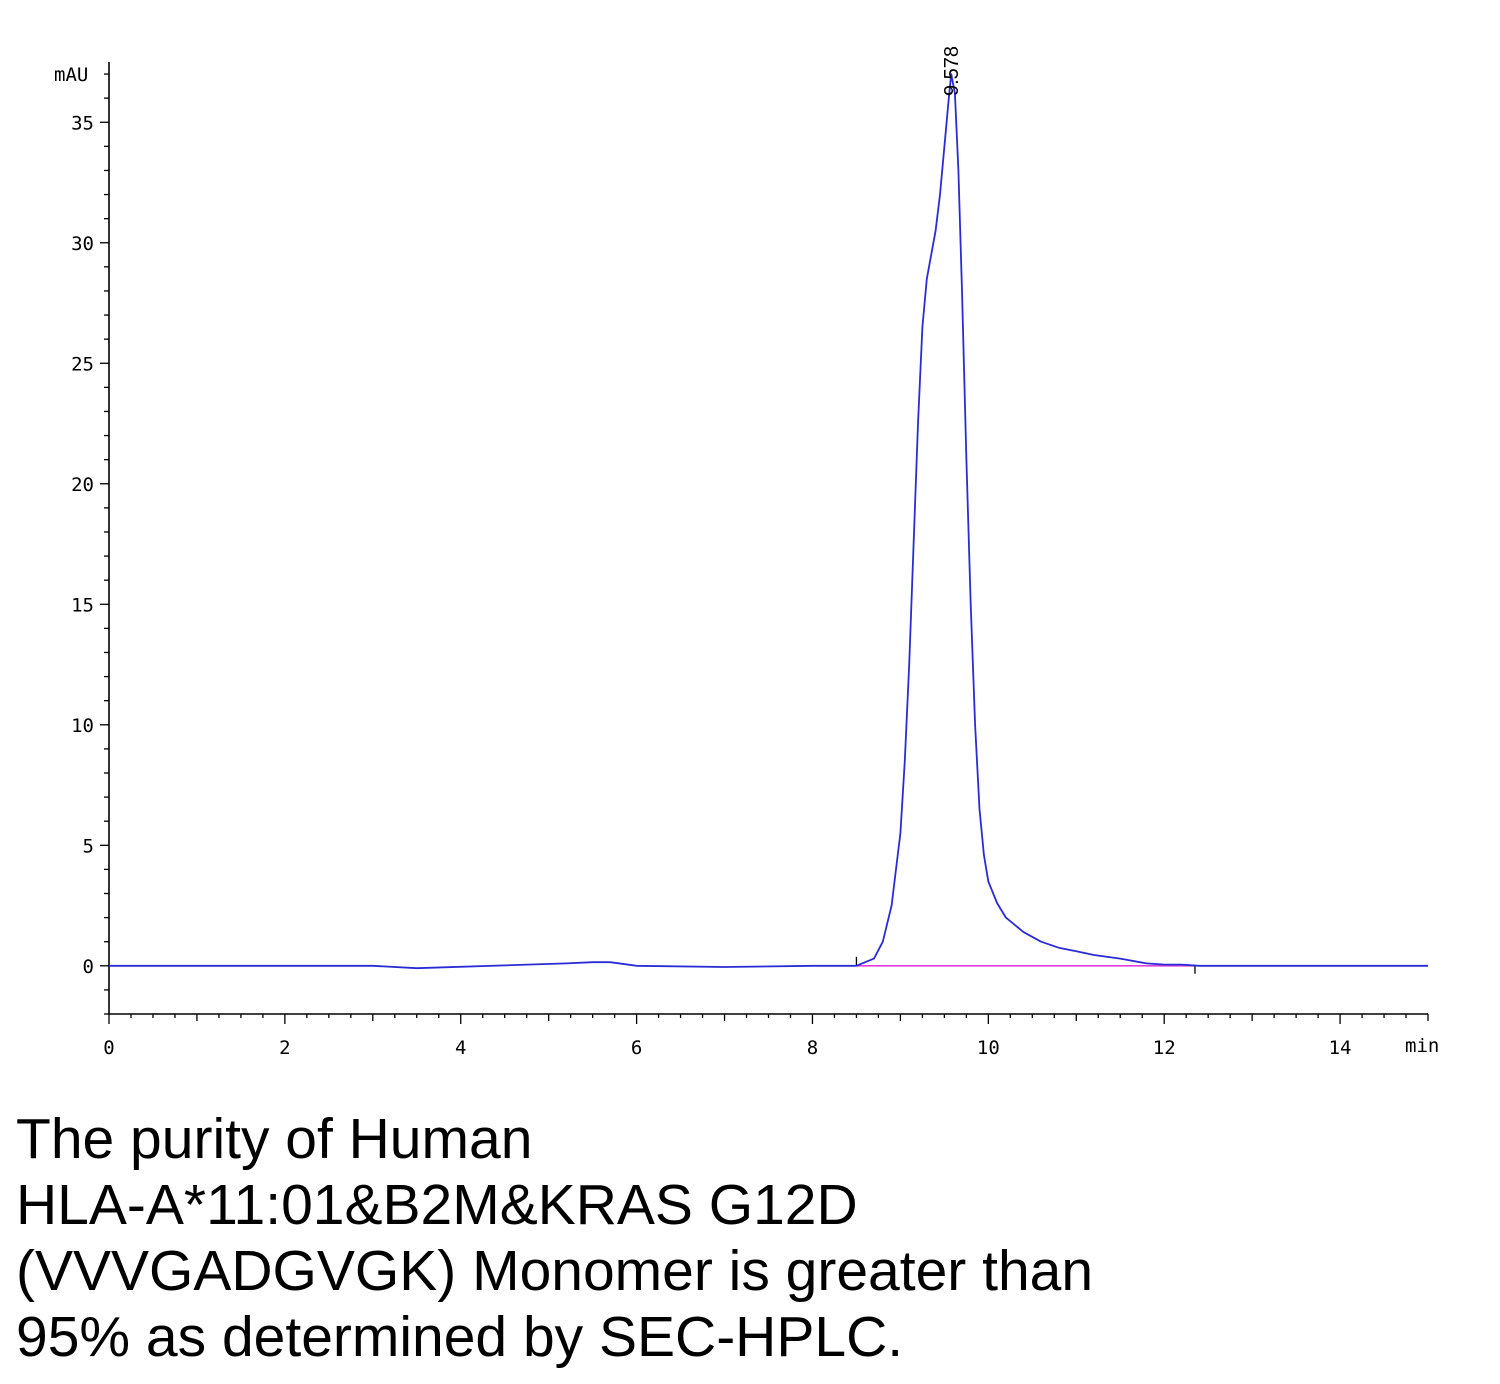  I want to click on x-axis-unit-label: min, so click(1422, 1046).